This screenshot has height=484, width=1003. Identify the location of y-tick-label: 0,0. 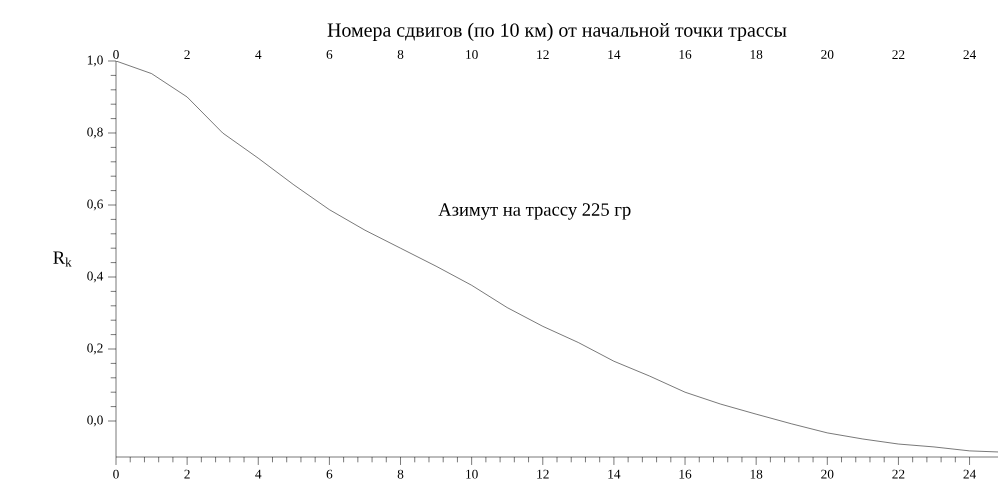
(95, 421).